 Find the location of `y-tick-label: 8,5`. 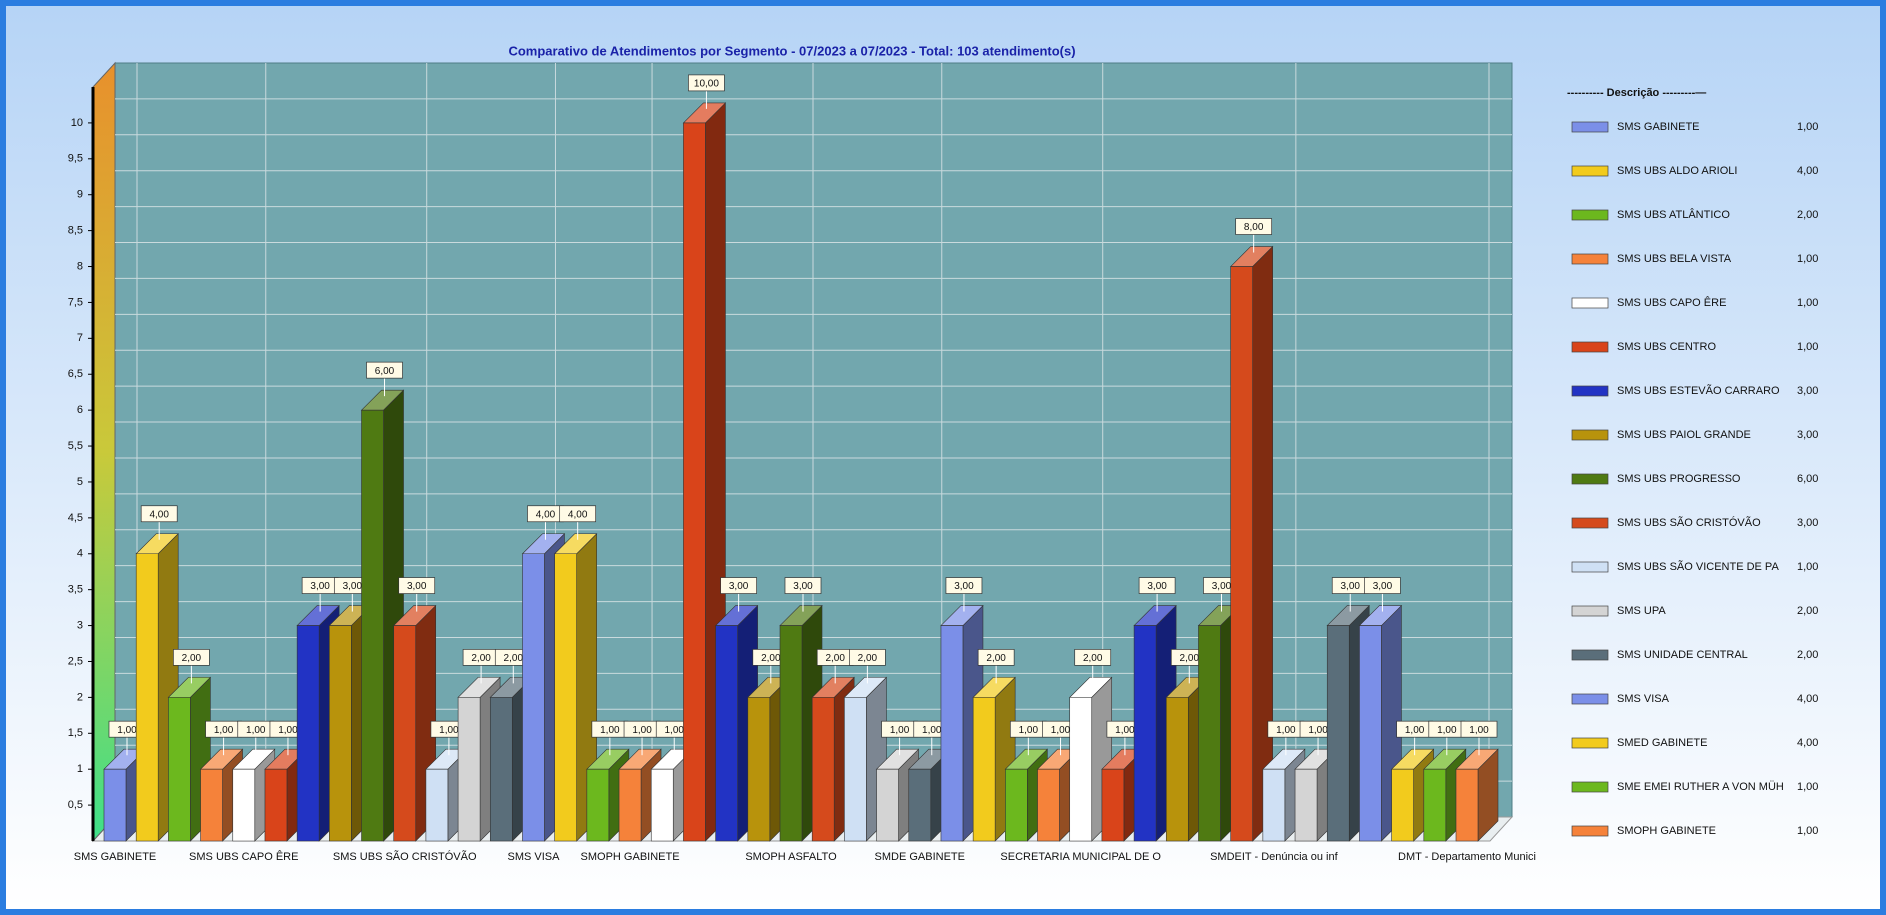

y-tick-label: 8,5 is located at coordinates (75, 231).